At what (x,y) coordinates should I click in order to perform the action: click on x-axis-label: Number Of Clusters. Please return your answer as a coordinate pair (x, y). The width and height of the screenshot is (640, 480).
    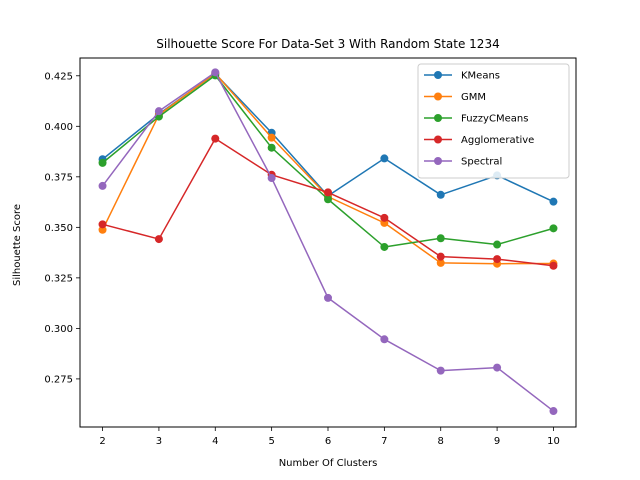
    Looking at the image, I should click on (328, 463).